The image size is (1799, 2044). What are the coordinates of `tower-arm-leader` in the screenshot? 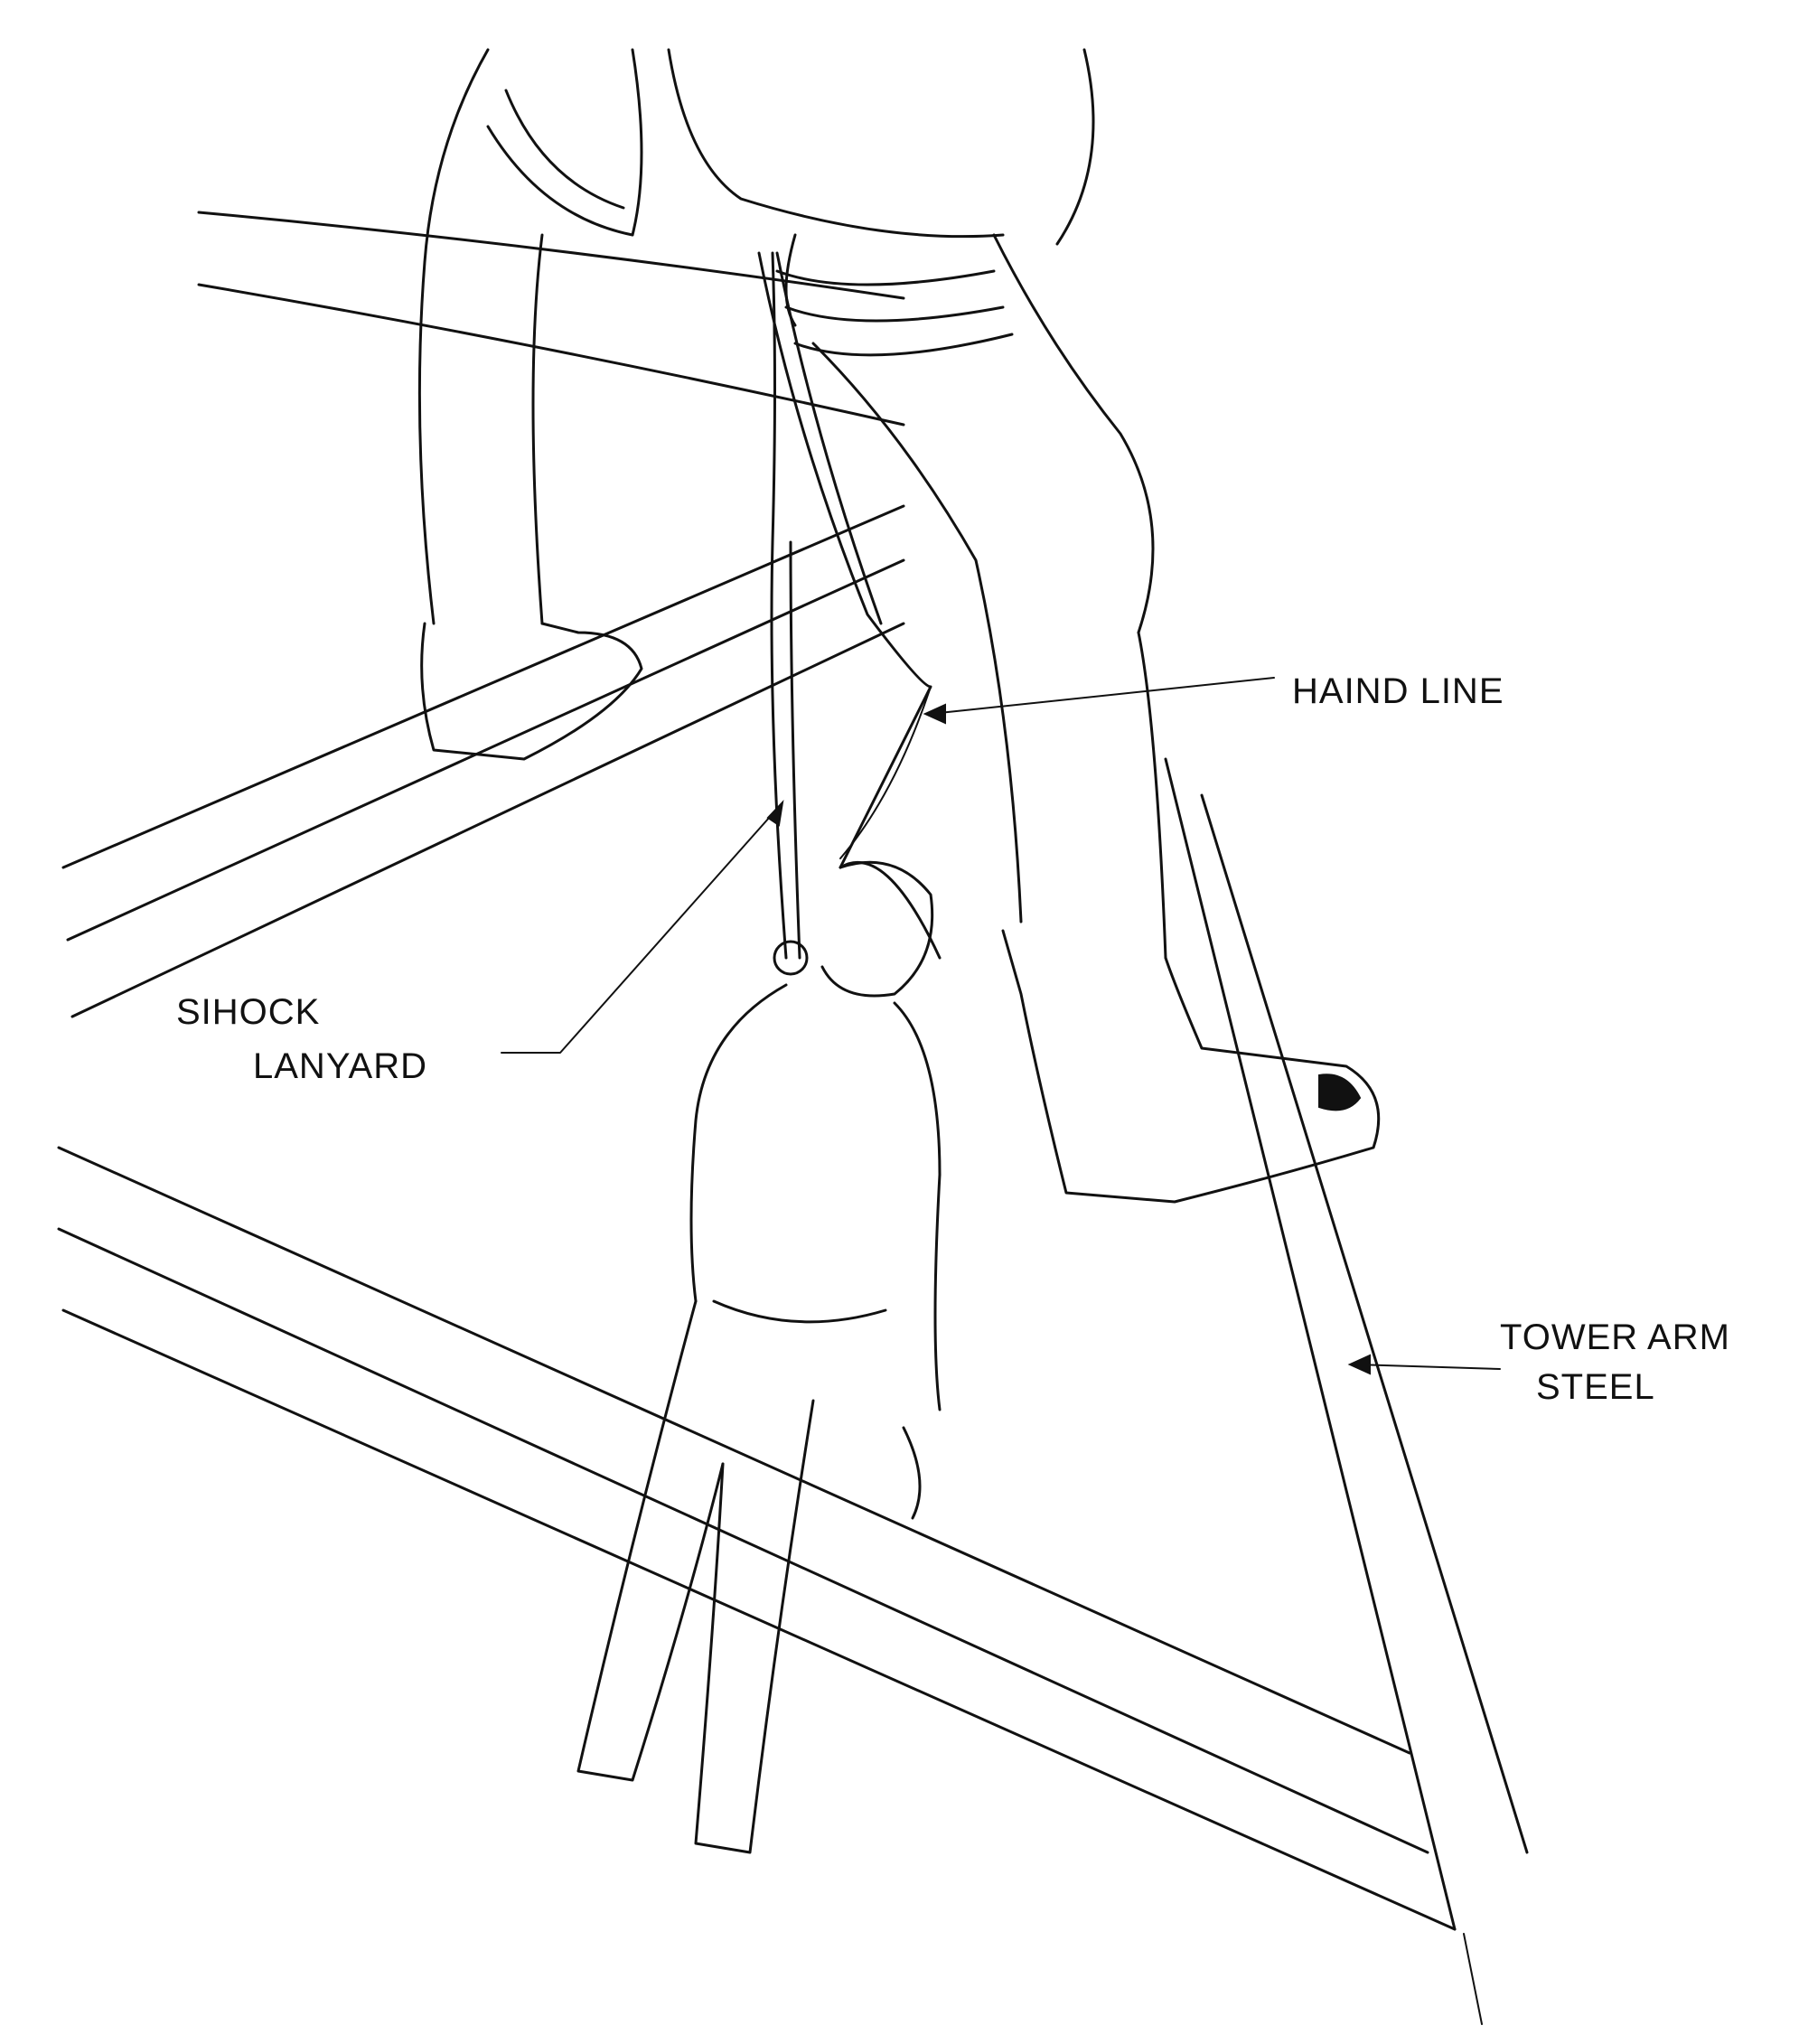 It's located at (1427, 1367).